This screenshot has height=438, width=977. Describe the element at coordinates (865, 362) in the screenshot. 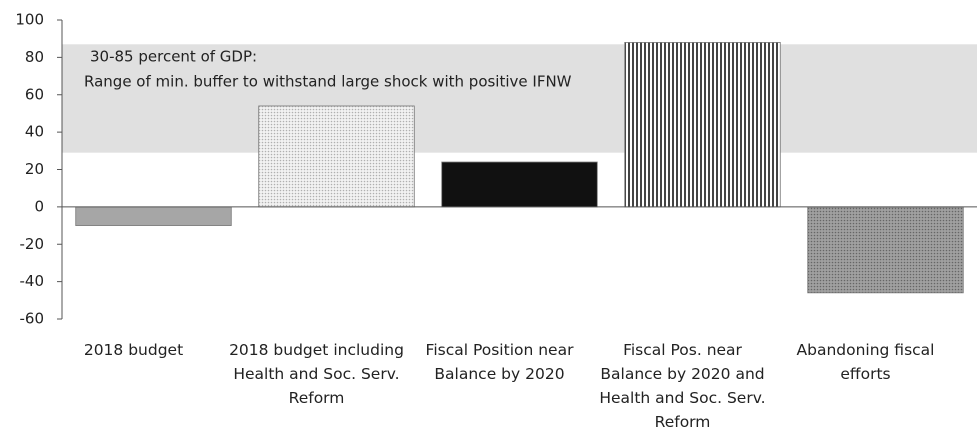

I see `x-tick-label: Abandoning fiscal efforts` at that location.